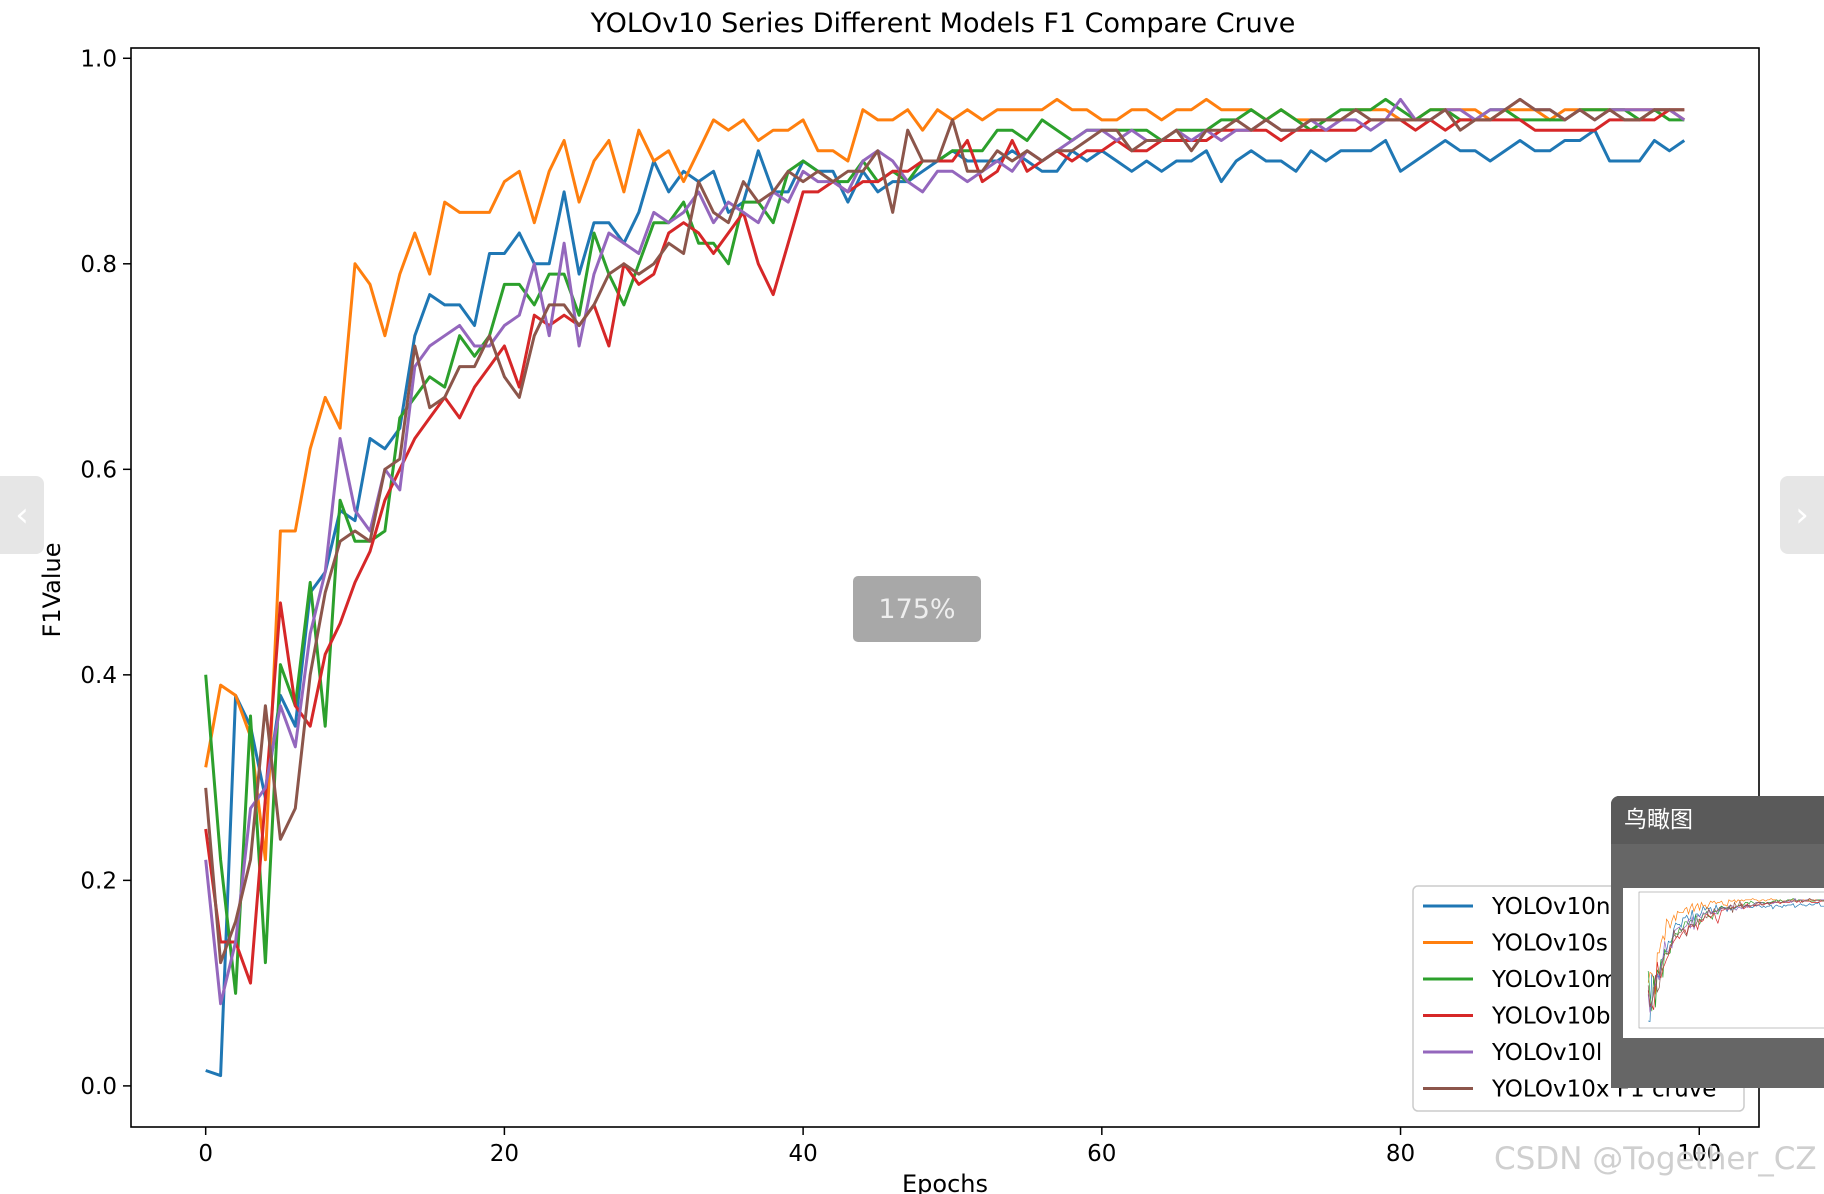 The height and width of the screenshot is (1194, 1824). Describe the element at coordinates (98, 881) in the screenshot. I see `y-tick-label: 0.2` at that location.